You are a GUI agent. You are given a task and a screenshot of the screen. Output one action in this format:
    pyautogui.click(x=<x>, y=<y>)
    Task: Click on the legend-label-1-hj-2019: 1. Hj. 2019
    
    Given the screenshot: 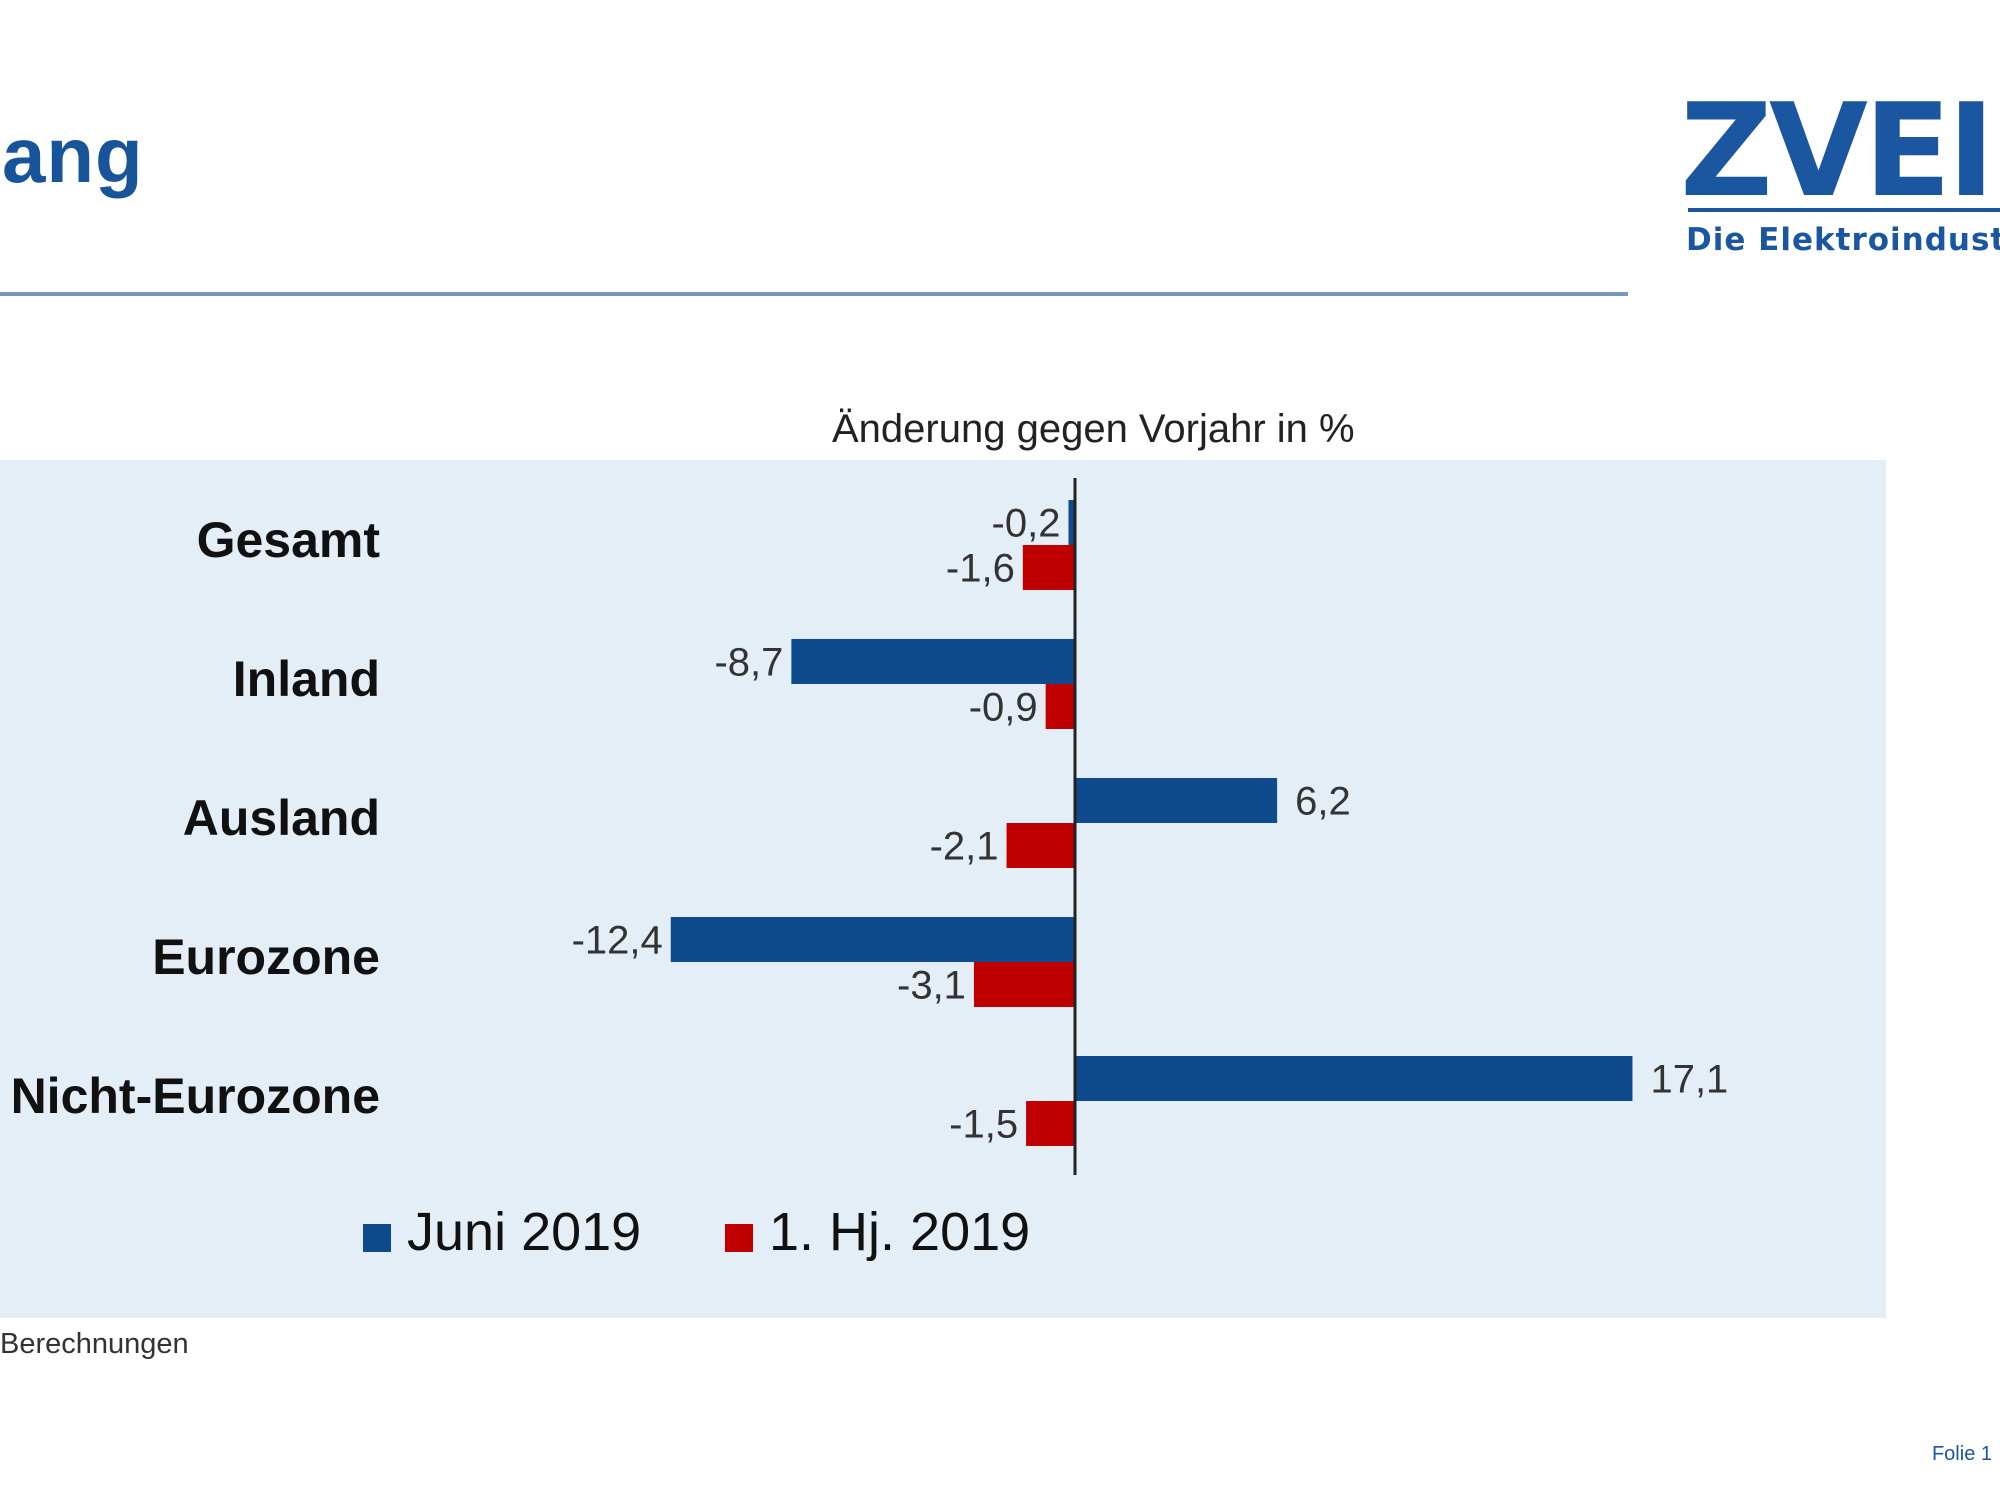 What is the action you would take?
    pyautogui.click(x=899, y=1232)
    